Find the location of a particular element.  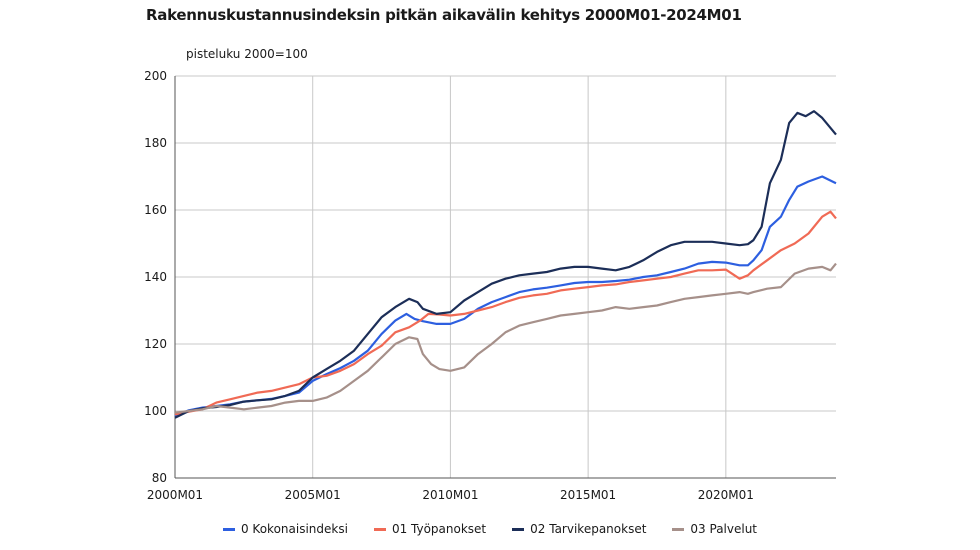

legend-label: 01 Työpanokset is located at coordinates (439, 529).